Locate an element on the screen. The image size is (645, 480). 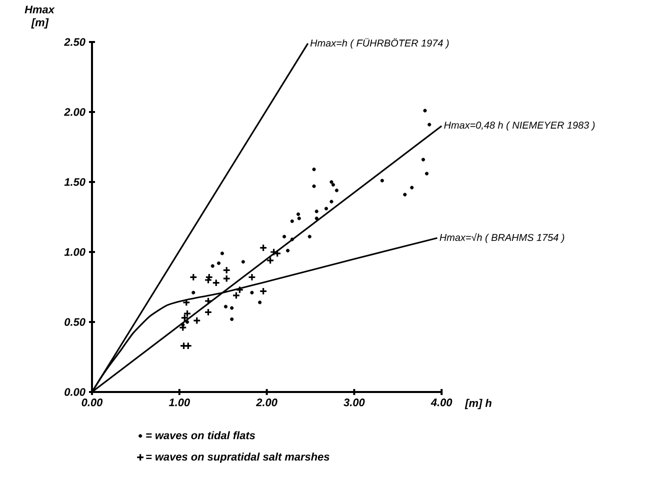
x-tick-label: 0.00 is located at coordinates (92, 402).